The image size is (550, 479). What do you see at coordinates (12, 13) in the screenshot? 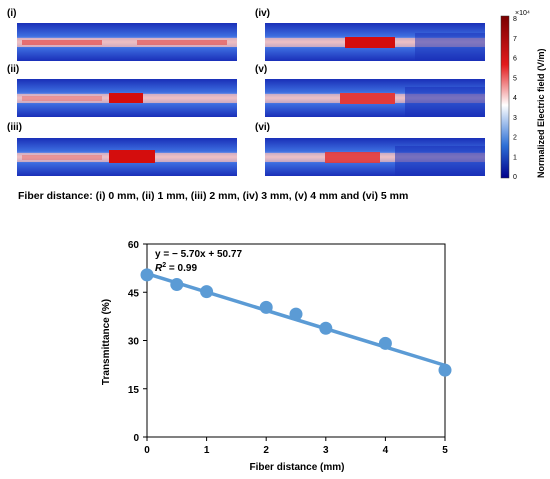
I see `panel-label: (i)` at bounding box center [12, 13].